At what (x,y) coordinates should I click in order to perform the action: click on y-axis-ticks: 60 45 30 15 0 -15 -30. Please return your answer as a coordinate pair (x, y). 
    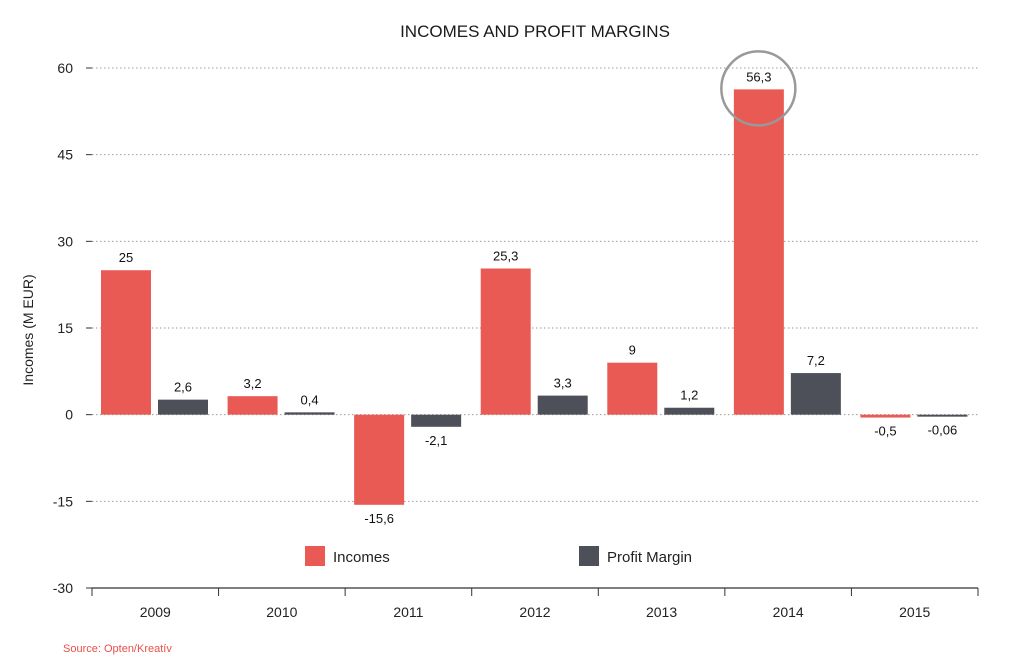
    Looking at the image, I should click on (72, 328).